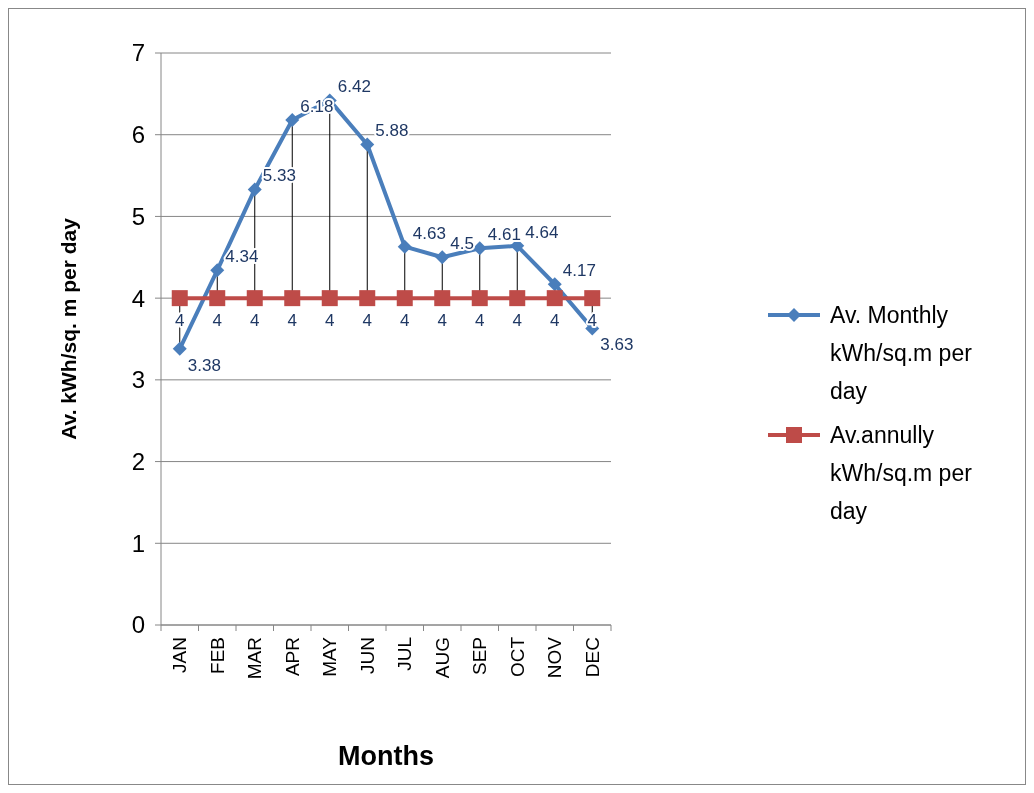 This screenshot has width=1034, height=793. I want to click on legend-label: Av. Monthly kWh/sq.m per day, so click(901, 353).